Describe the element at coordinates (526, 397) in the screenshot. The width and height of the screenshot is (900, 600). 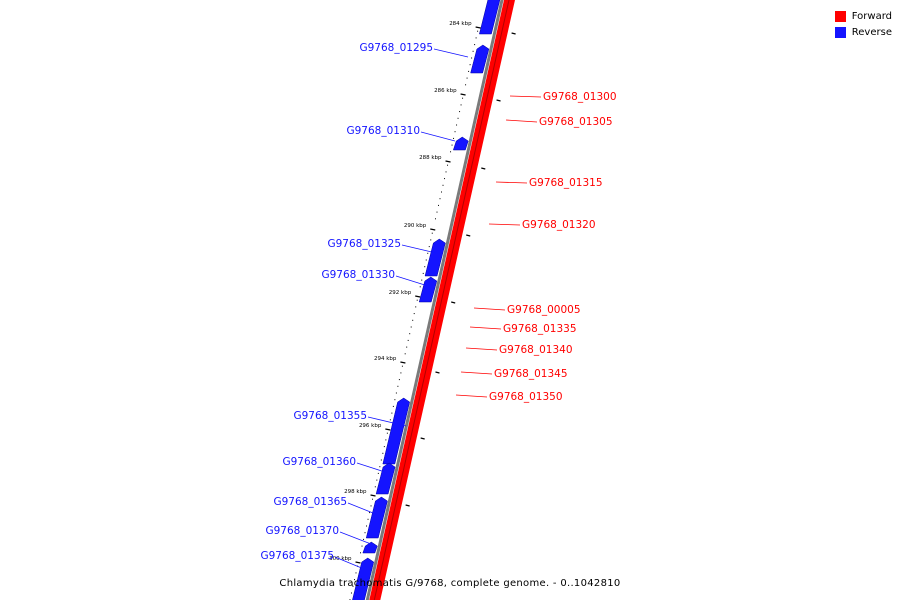
I see `forward-gene-label: G9768_01350` at that location.